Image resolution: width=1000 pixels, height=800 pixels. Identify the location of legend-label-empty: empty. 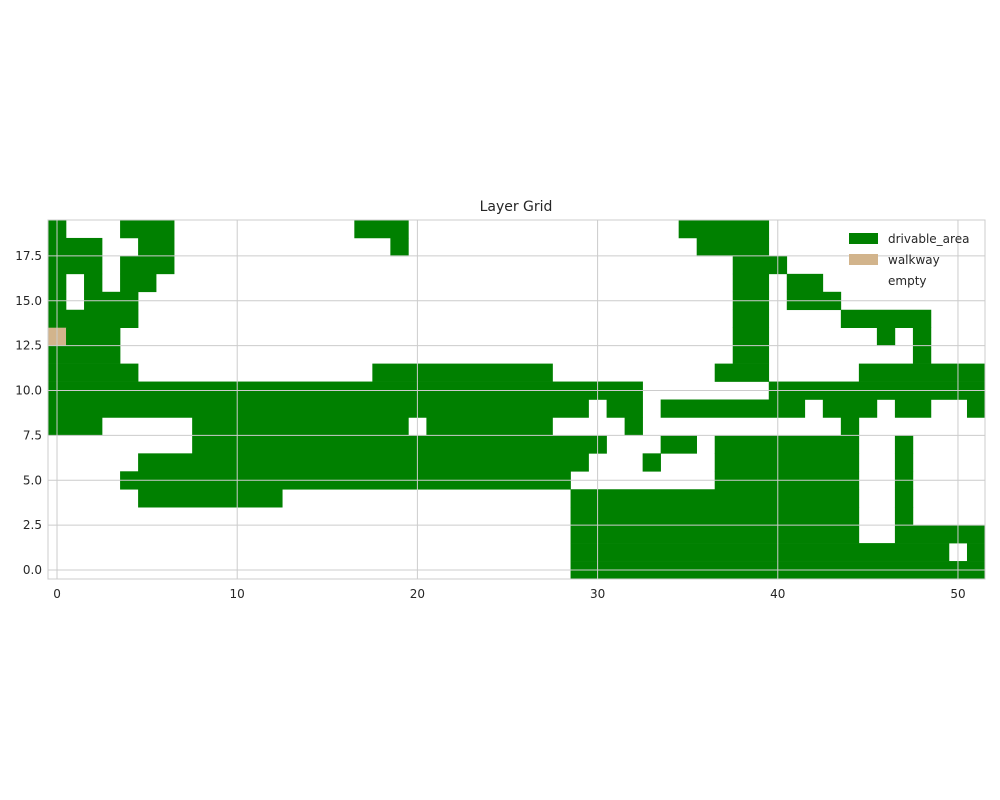
(907, 281).